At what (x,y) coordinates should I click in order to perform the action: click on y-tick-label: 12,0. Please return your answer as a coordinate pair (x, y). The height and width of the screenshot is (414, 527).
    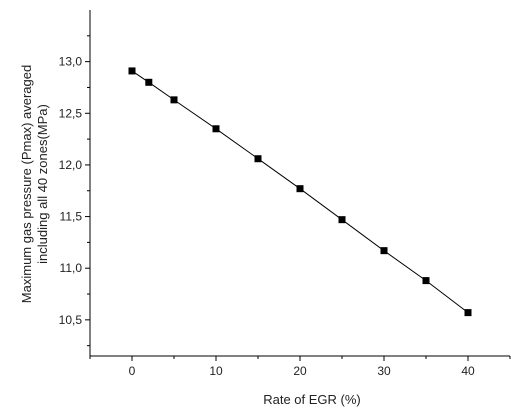
    Looking at the image, I should click on (71, 165).